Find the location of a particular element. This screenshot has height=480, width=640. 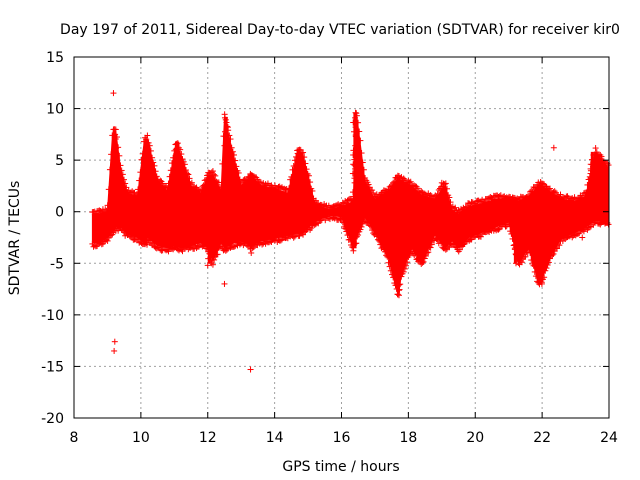

y-tick-label: 0 is located at coordinates (59, 213).